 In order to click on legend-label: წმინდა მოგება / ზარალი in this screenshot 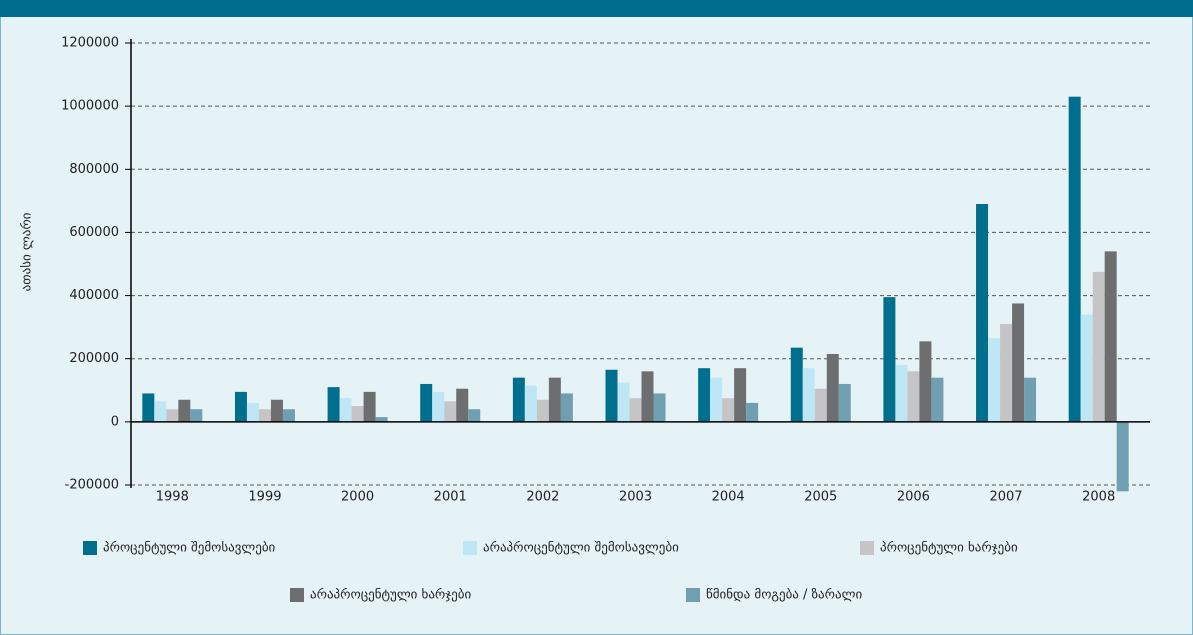, I will do `click(784, 595)`.